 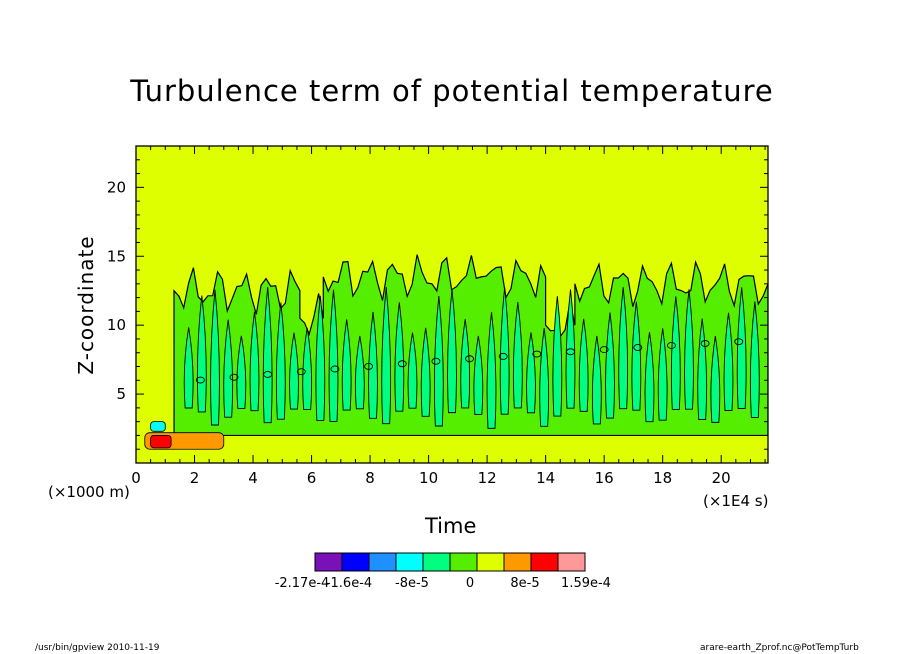 What do you see at coordinates (158, 426) in the screenshot?
I see `cooling-region` at bounding box center [158, 426].